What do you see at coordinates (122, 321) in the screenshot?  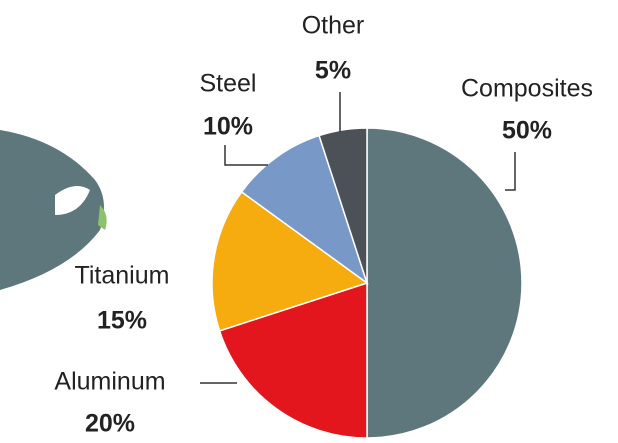 I see `slice-value-label: 15%` at bounding box center [122, 321].